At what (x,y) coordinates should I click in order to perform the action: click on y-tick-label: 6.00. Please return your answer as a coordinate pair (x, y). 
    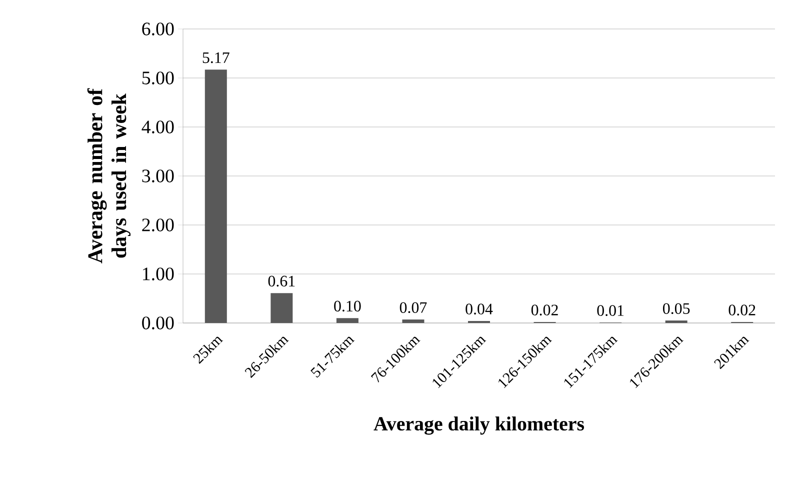
    Looking at the image, I should click on (158, 29).